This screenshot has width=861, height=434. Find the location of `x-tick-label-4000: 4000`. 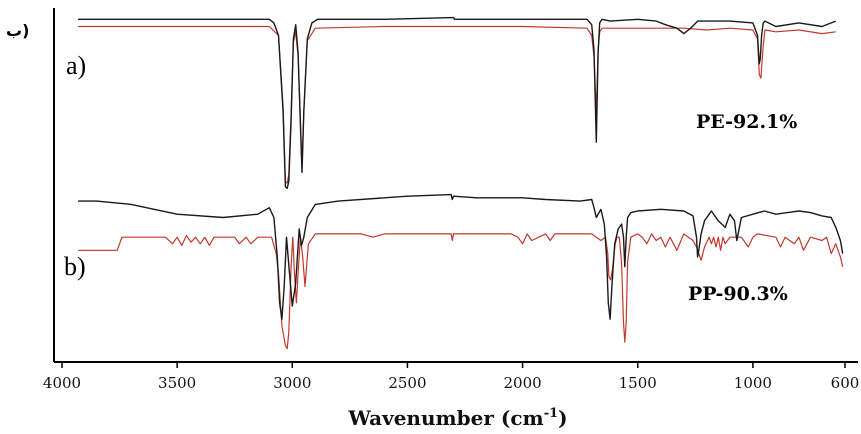

x-tick-label-4000: 4000 is located at coordinates (62, 383).